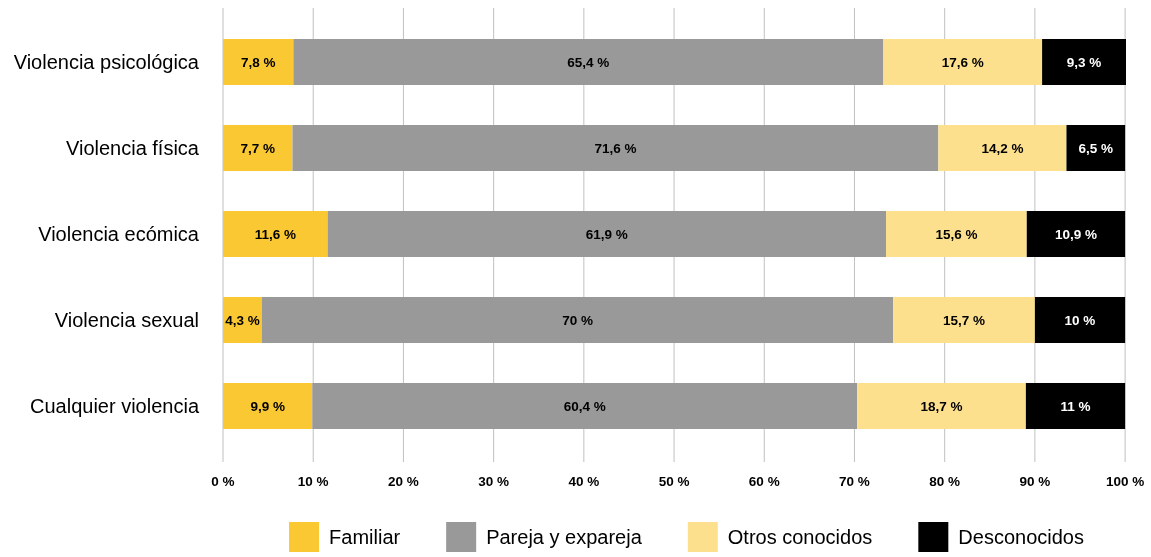 This screenshot has width=1151, height=557. I want to click on data-label: 17,6 %, so click(962, 62).